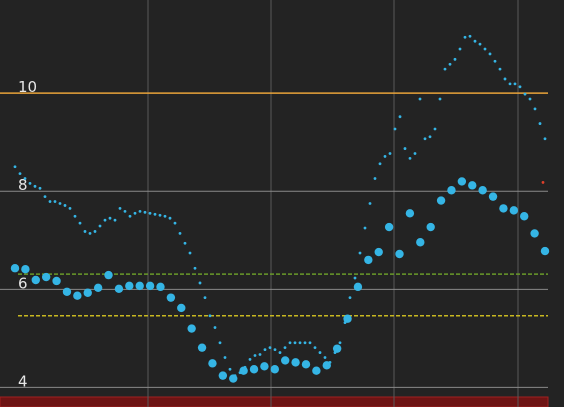  What do you see at coordinates (27, 87) in the screenshot?
I see `y-tick-label: 10` at bounding box center [27, 87].